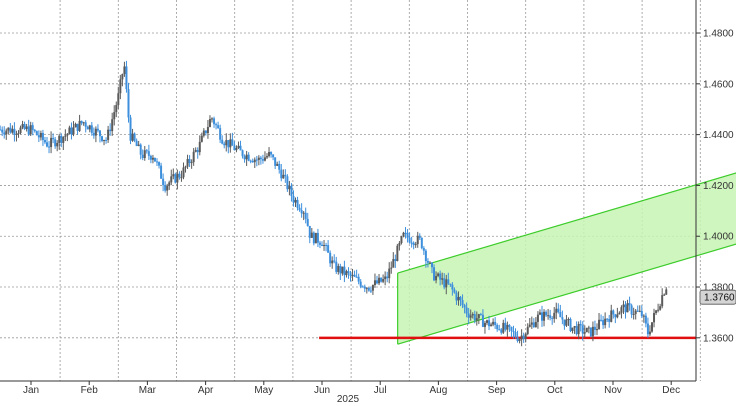 The image size is (736, 406). Describe the element at coordinates (351, 388) in the screenshot. I see `month-labels: Jan Feb Mar Apr May Jun Jul Aug Sep Oct Nov Dec` at that location.